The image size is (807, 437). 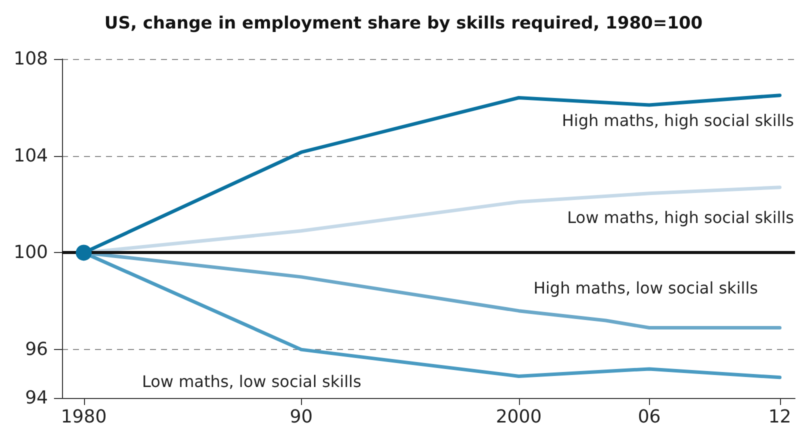 I want to click on x-tick-label: 2000, so click(x=519, y=417).